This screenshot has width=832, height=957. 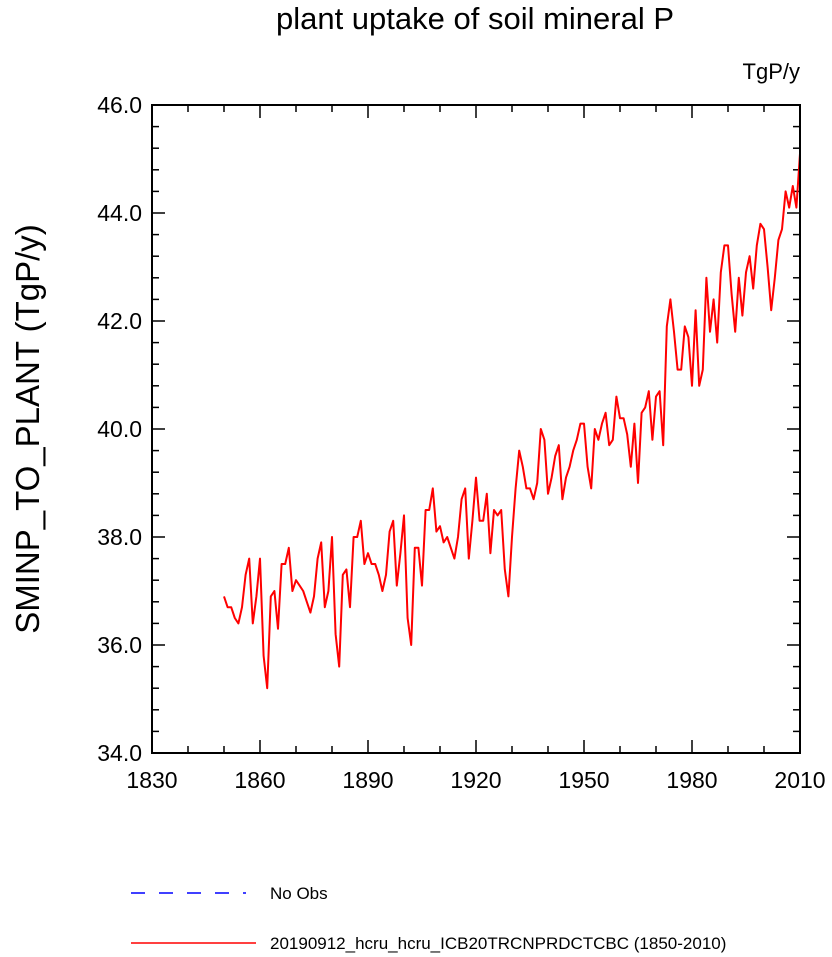 What do you see at coordinates (259, 780) in the screenshot?
I see `x-tick-label: 1860` at bounding box center [259, 780].